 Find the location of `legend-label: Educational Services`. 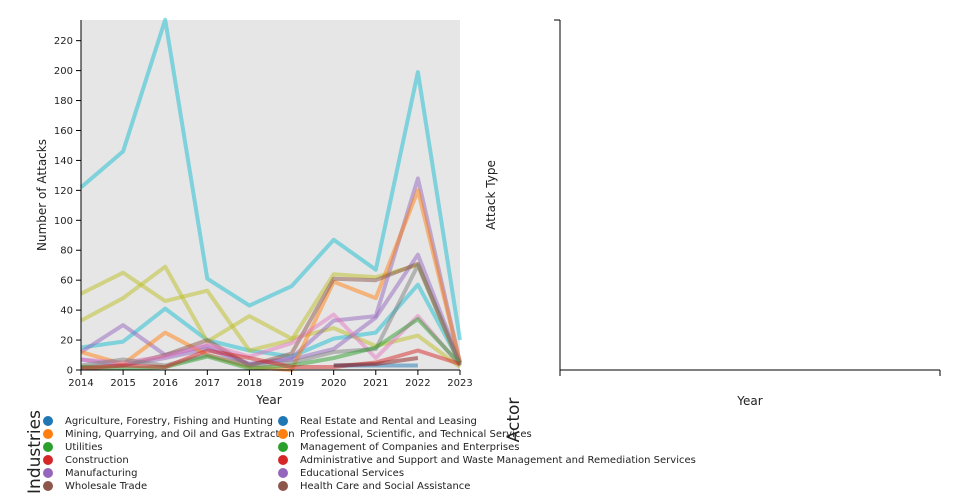

legend-label: Educational Services is located at coordinates (352, 473).